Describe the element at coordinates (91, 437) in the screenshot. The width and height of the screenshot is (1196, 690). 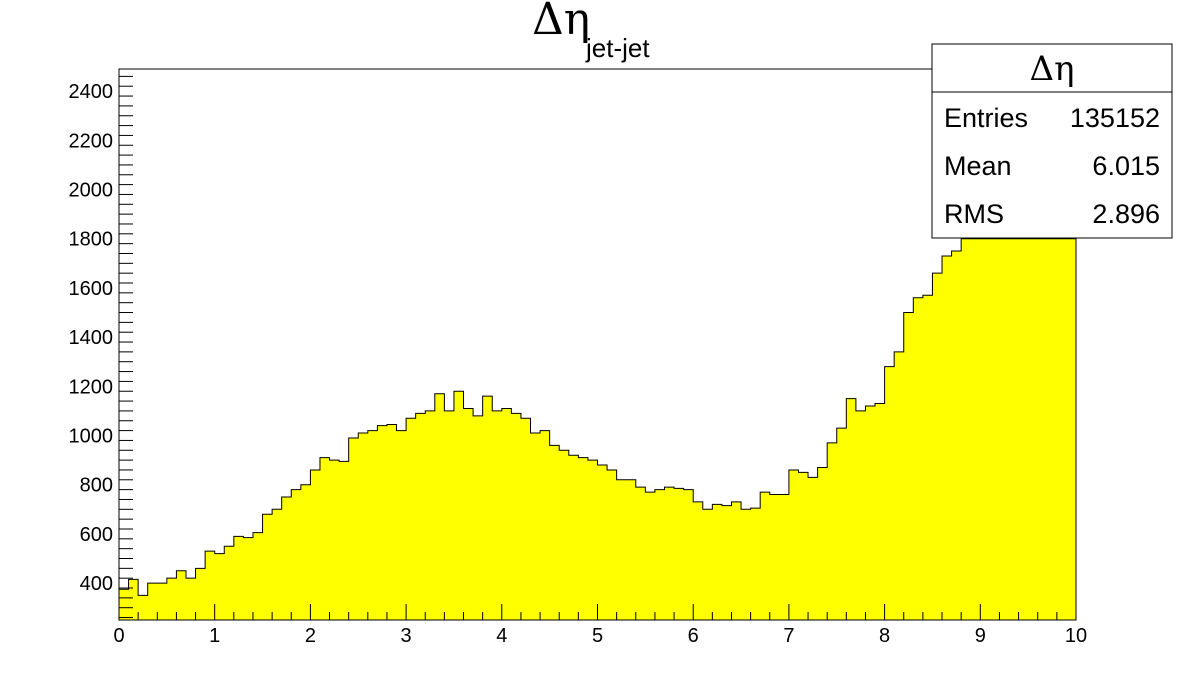
I see `y-tick-label: 1000` at that location.